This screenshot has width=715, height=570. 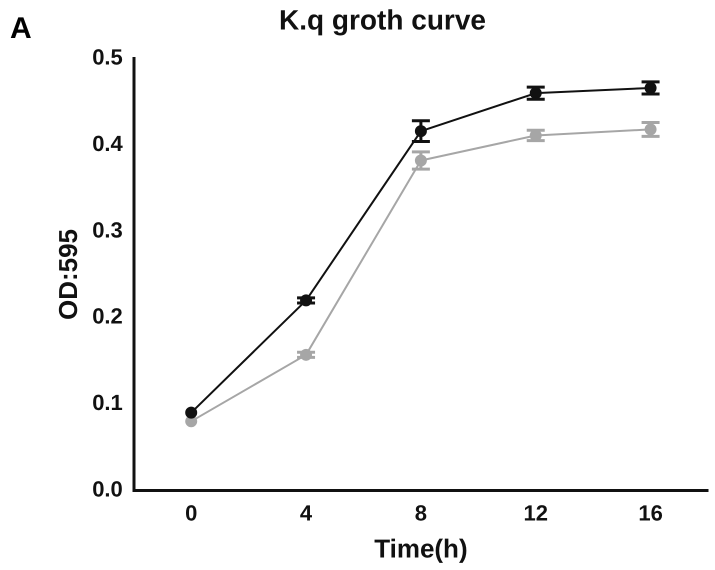 I want to click on y-tick-label: 0.3, so click(x=107, y=229).